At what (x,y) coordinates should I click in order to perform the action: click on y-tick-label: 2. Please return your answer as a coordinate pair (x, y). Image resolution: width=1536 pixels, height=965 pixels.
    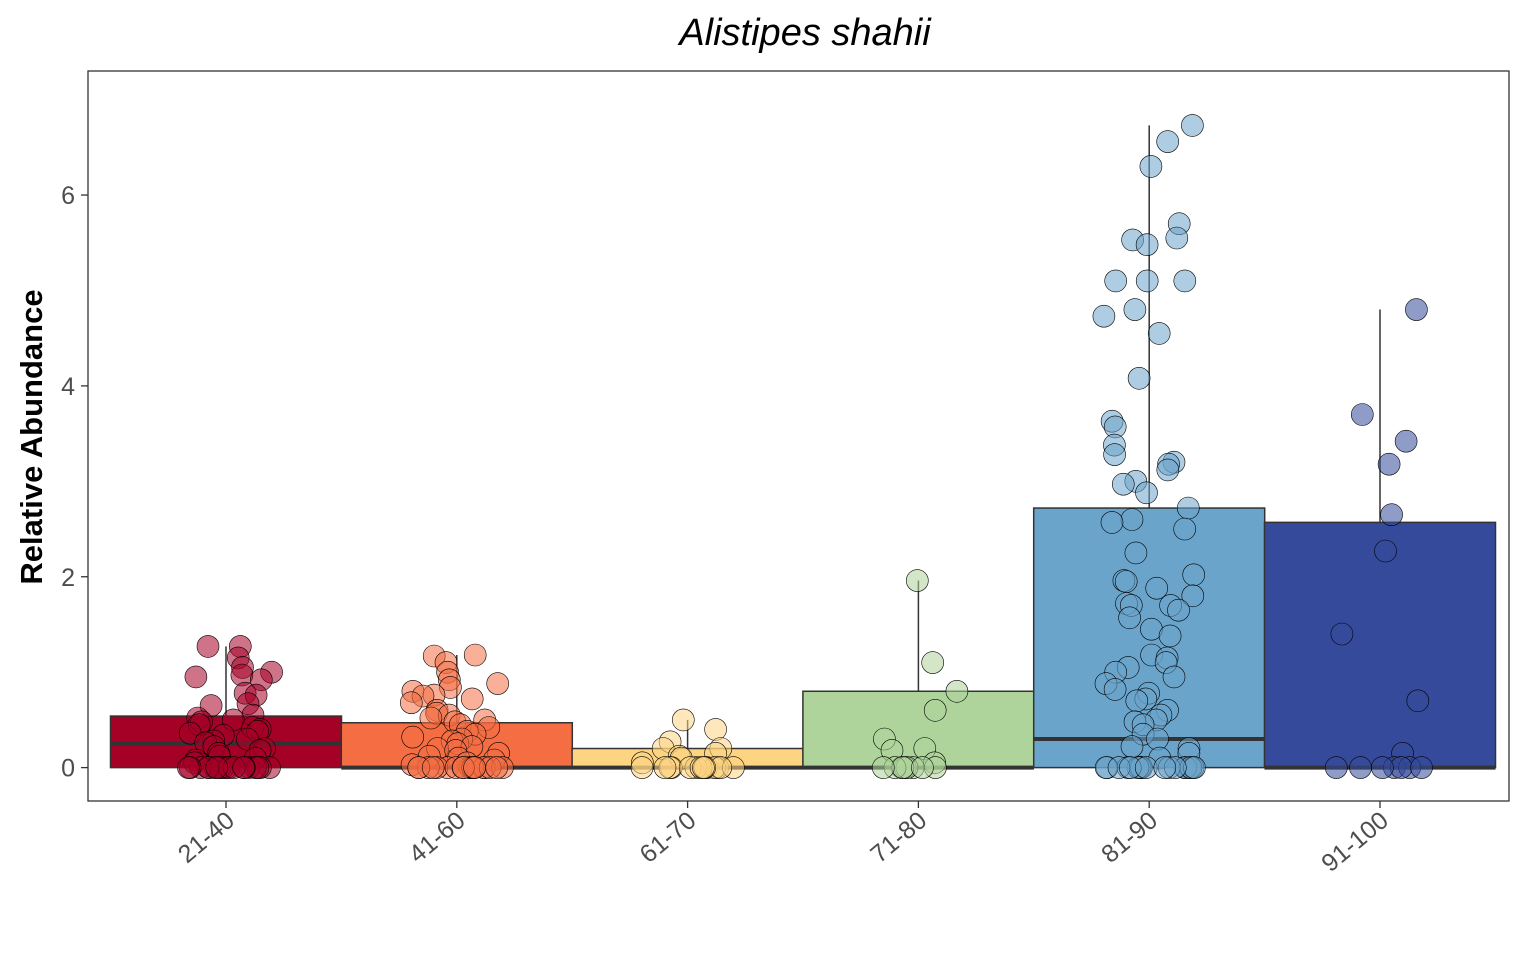
    Looking at the image, I should click on (68, 578).